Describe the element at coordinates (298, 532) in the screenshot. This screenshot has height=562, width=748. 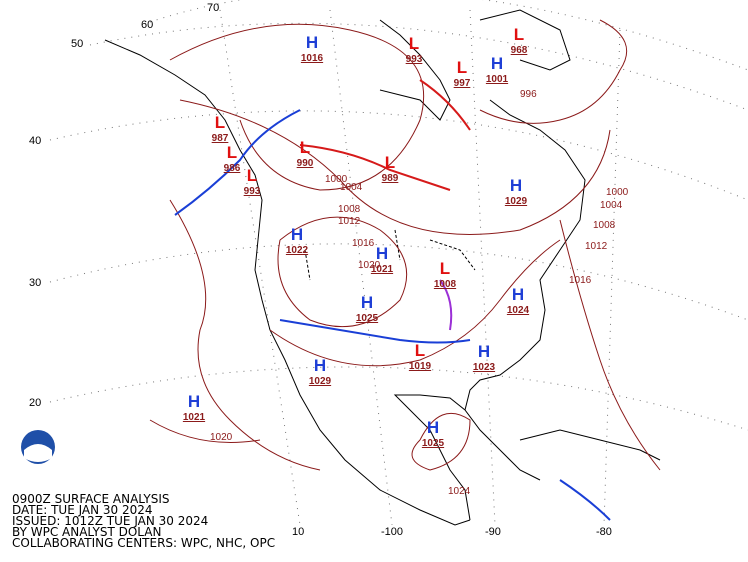
I see `latitude-label: 10` at that location.